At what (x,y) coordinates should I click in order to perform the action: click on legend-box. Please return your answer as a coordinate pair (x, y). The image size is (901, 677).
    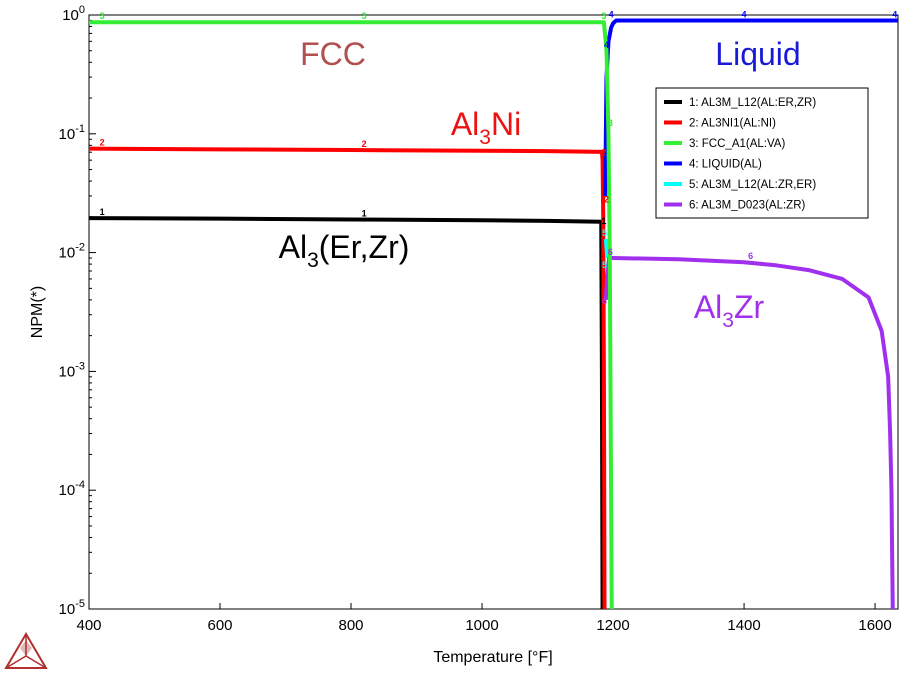
    Looking at the image, I should click on (762, 153).